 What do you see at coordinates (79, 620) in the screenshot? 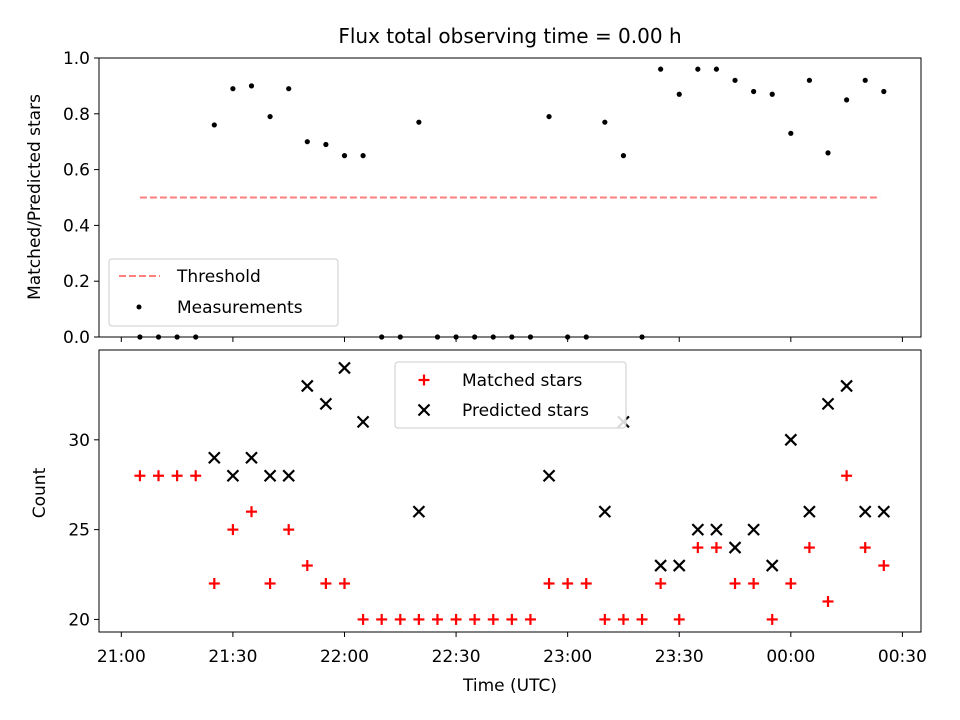
I see `bottom-ytick-label: 20` at bounding box center [79, 620].